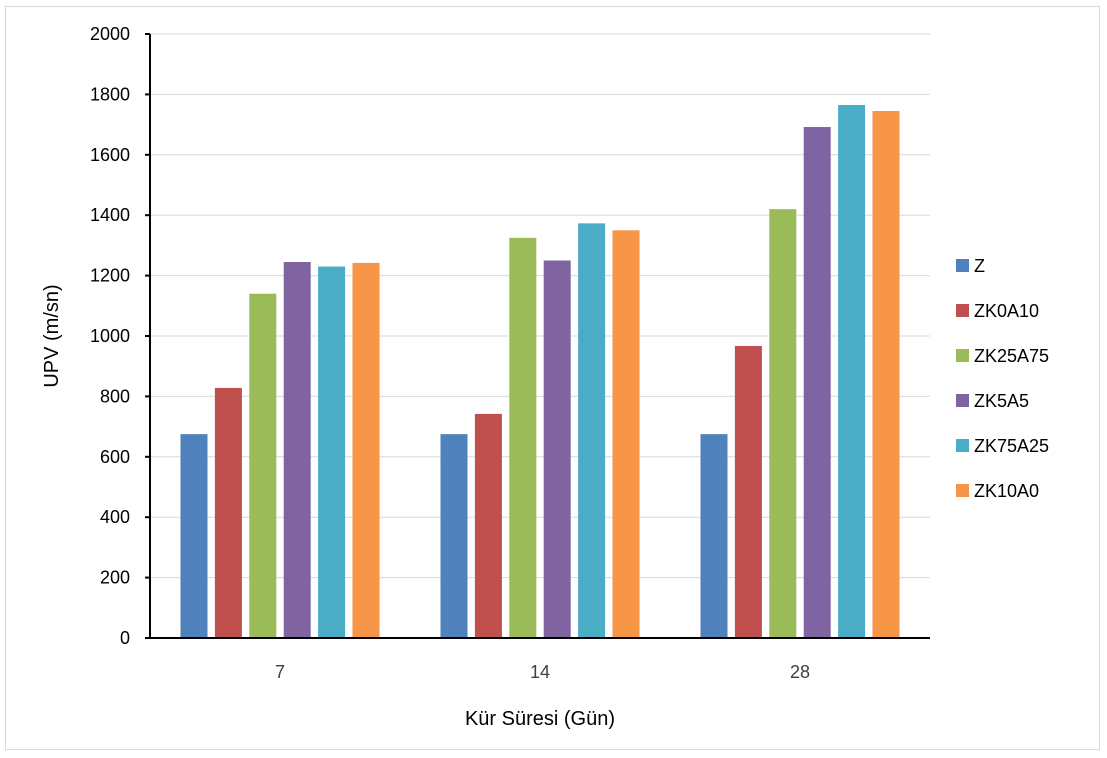  I want to click on legend-label: Z, so click(979, 266).